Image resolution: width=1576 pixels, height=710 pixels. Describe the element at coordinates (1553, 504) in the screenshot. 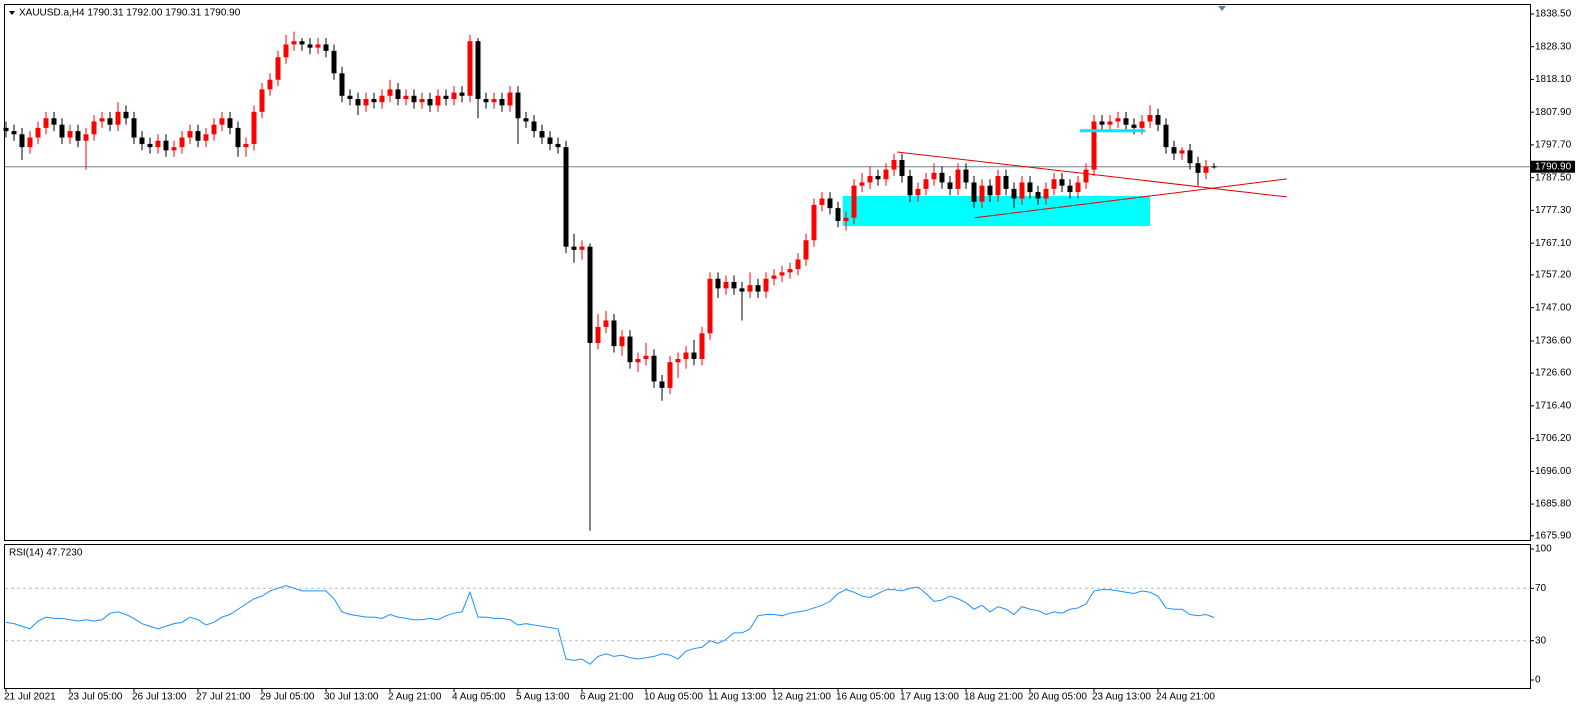

I see `y-tick-label: 1685.80` at that location.